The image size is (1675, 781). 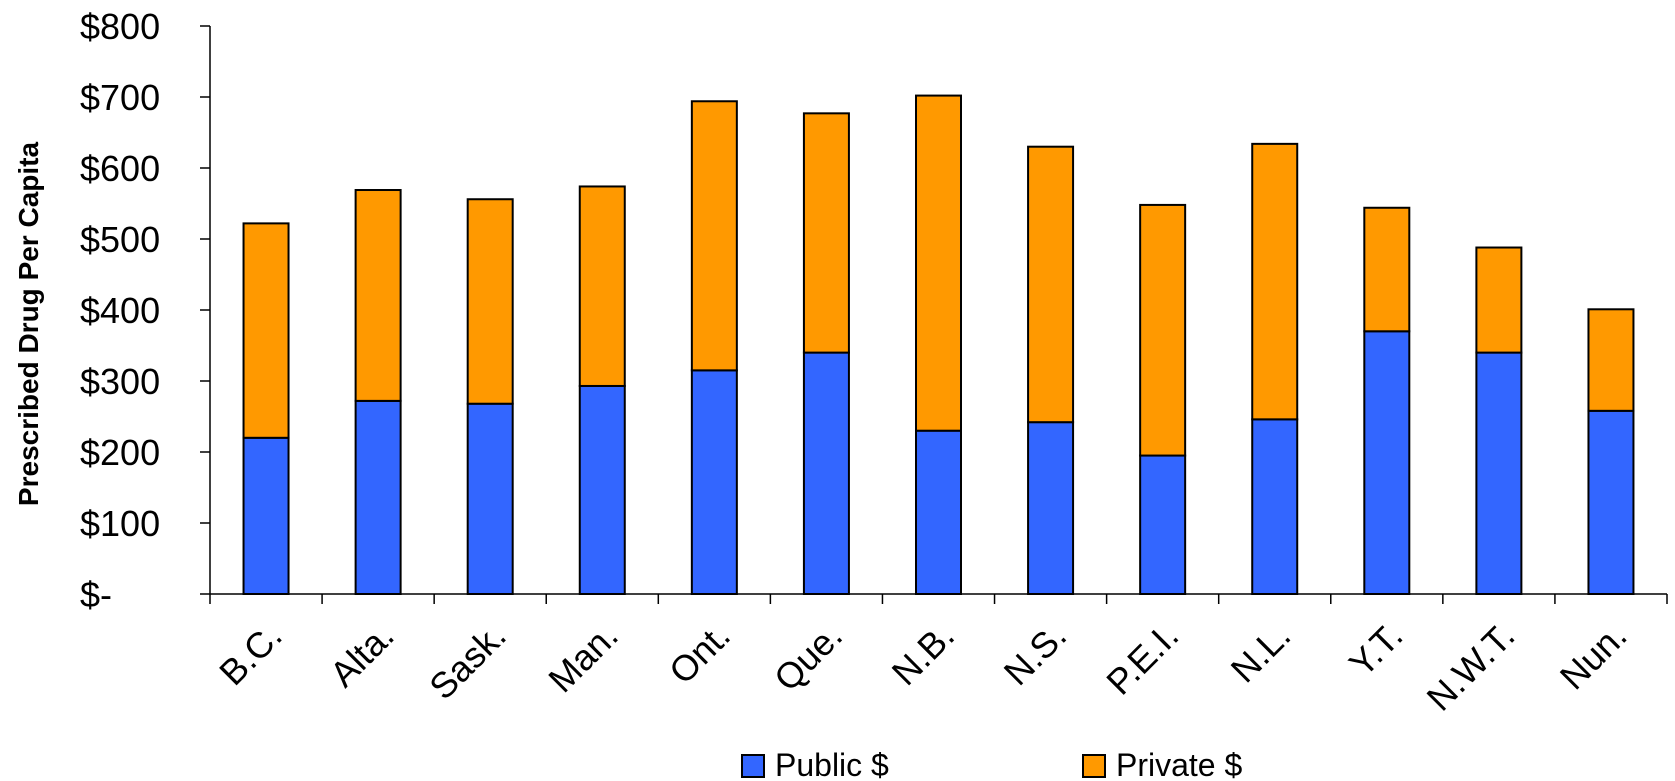 What do you see at coordinates (120, 26) in the screenshot?
I see `y-tick-label: $800` at bounding box center [120, 26].